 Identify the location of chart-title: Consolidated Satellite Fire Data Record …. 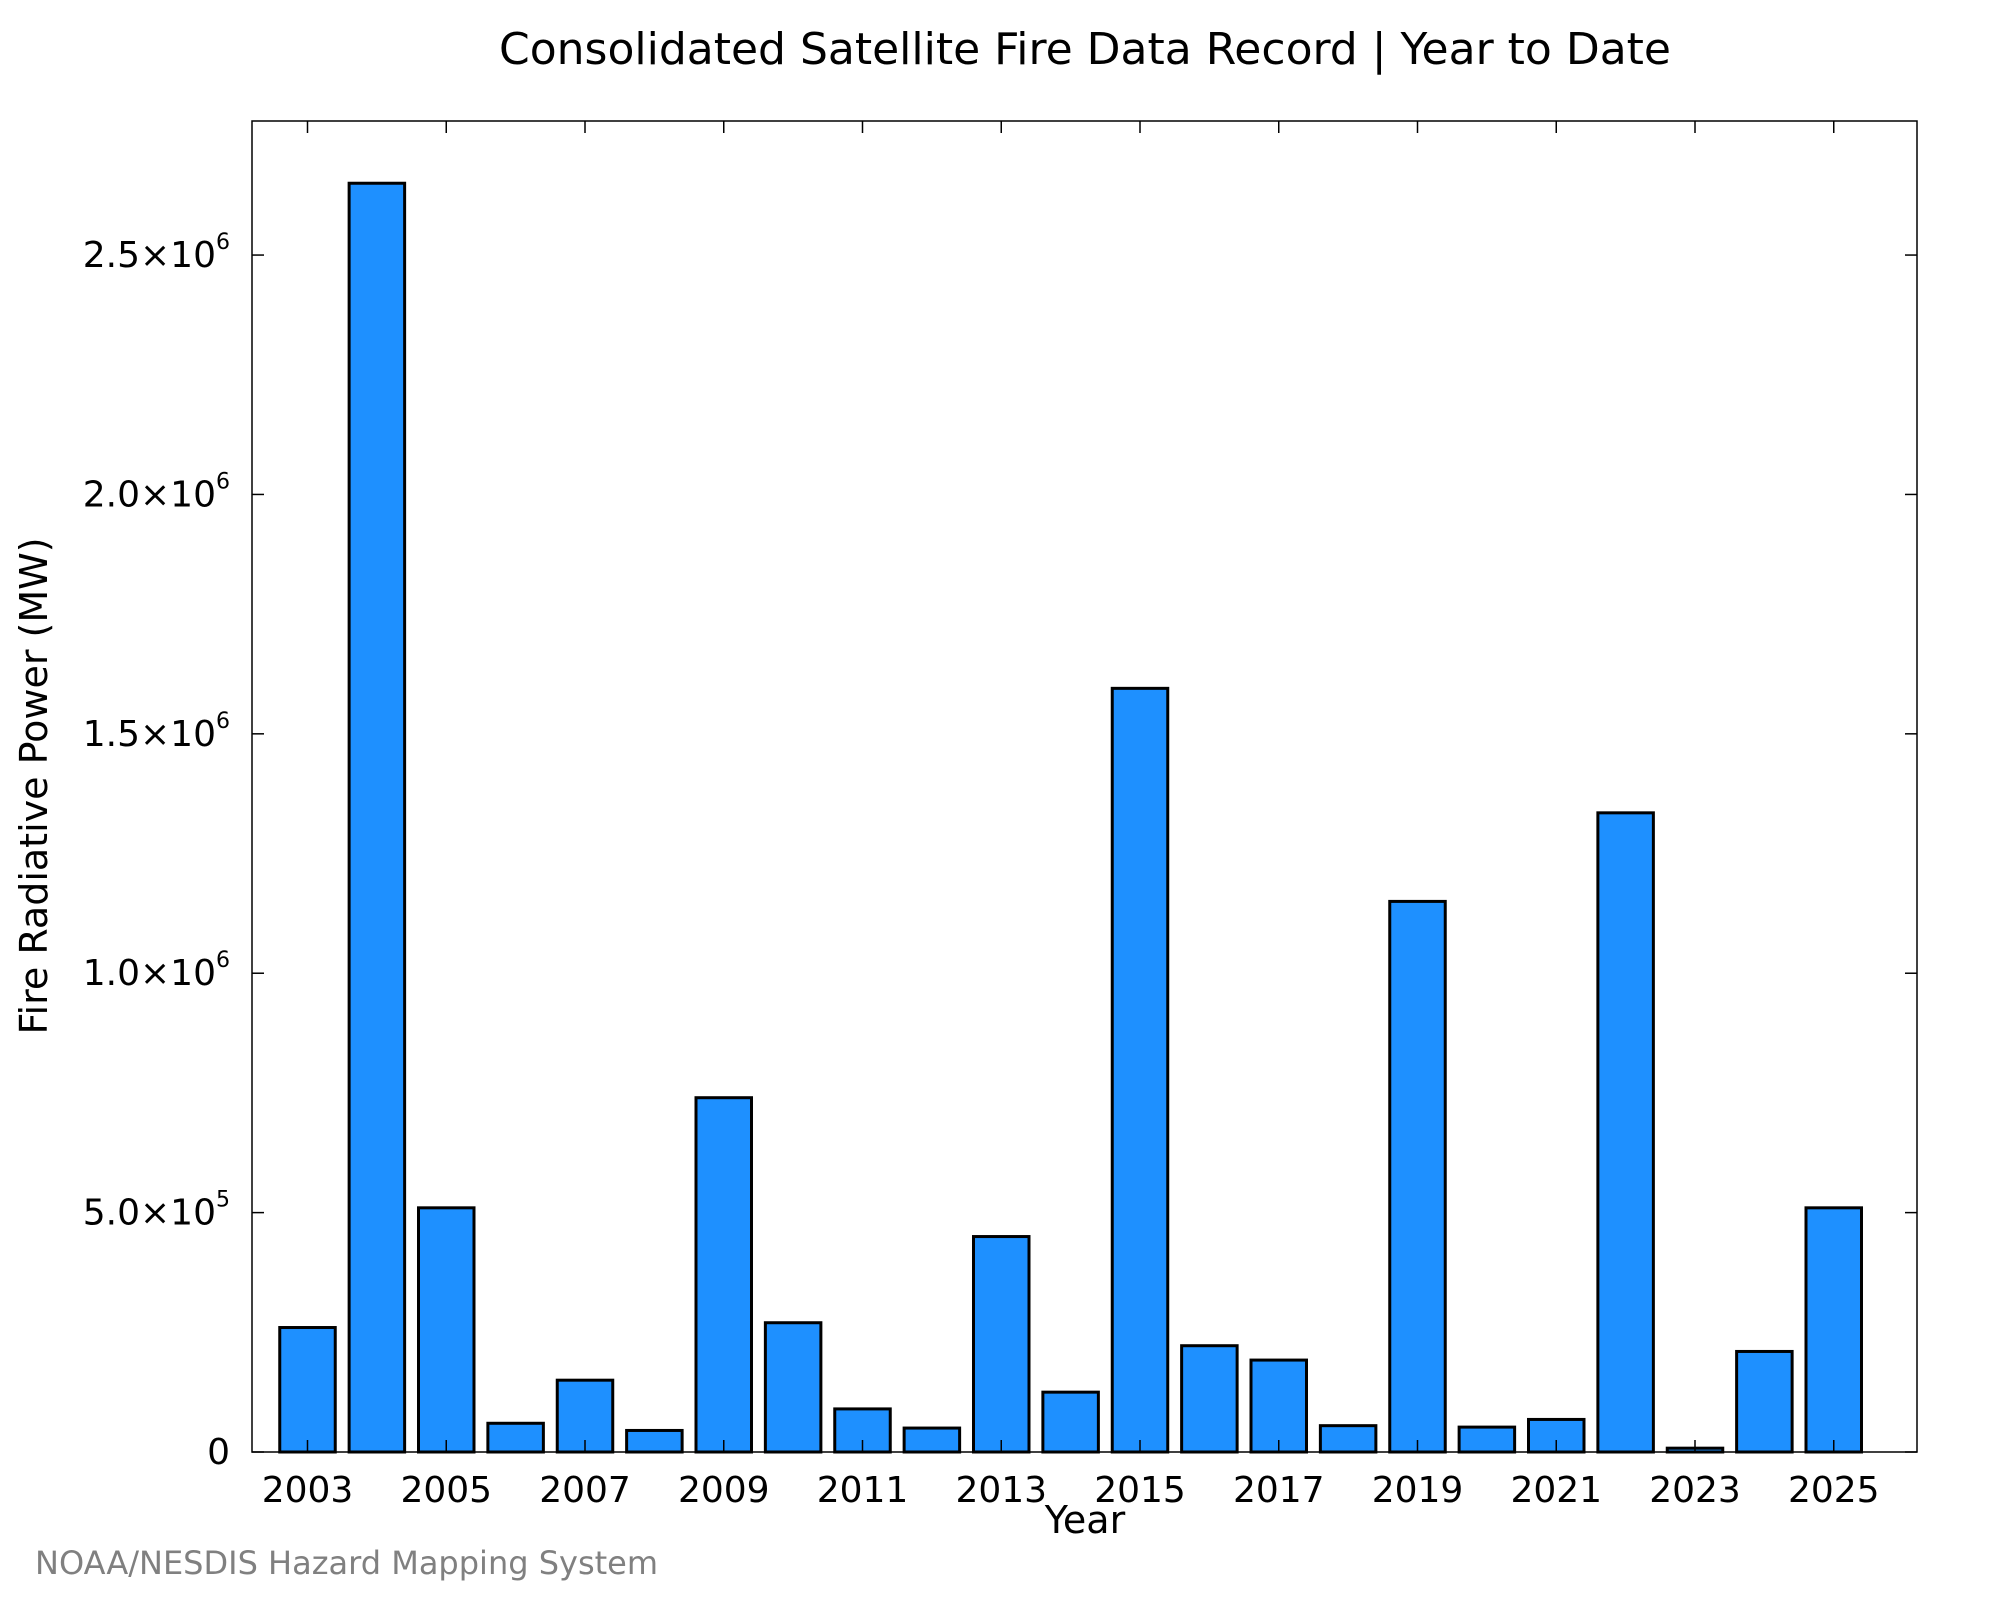
(1085, 49).